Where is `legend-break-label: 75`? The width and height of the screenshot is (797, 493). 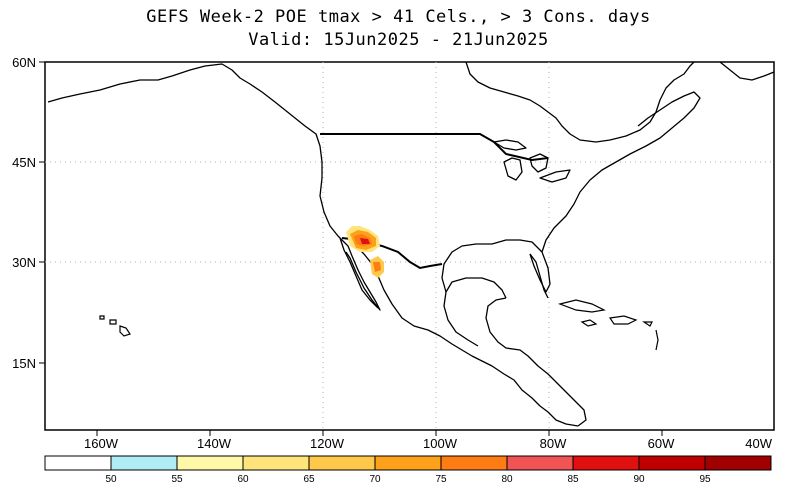 legend-break-label: 75 is located at coordinates (441, 479).